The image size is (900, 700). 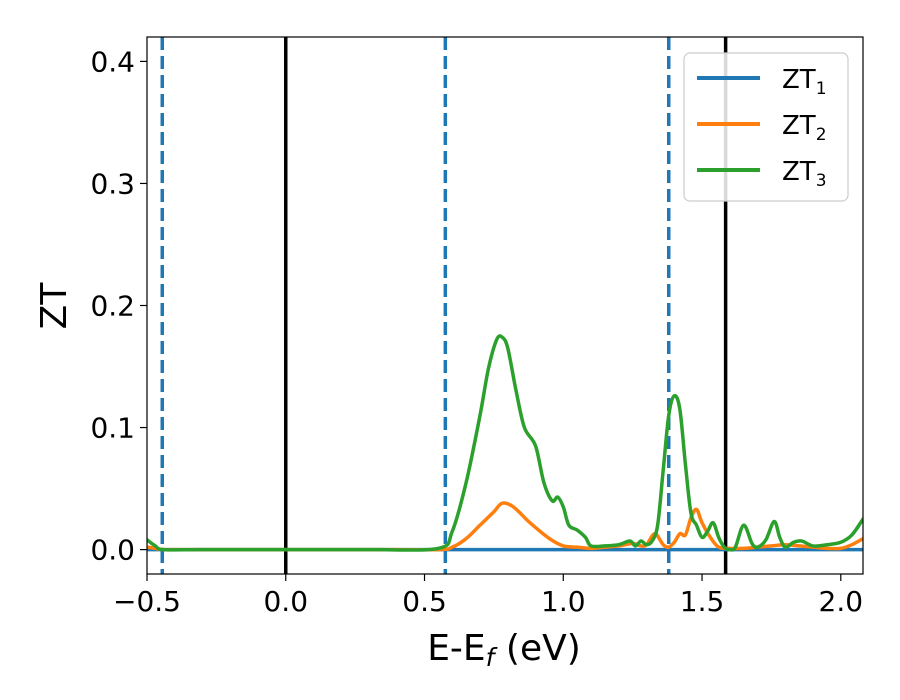 What do you see at coordinates (537, 648) in the screenshot?
I see `x-axis-label-unit: (eV)` at bounding box center [537, 648].